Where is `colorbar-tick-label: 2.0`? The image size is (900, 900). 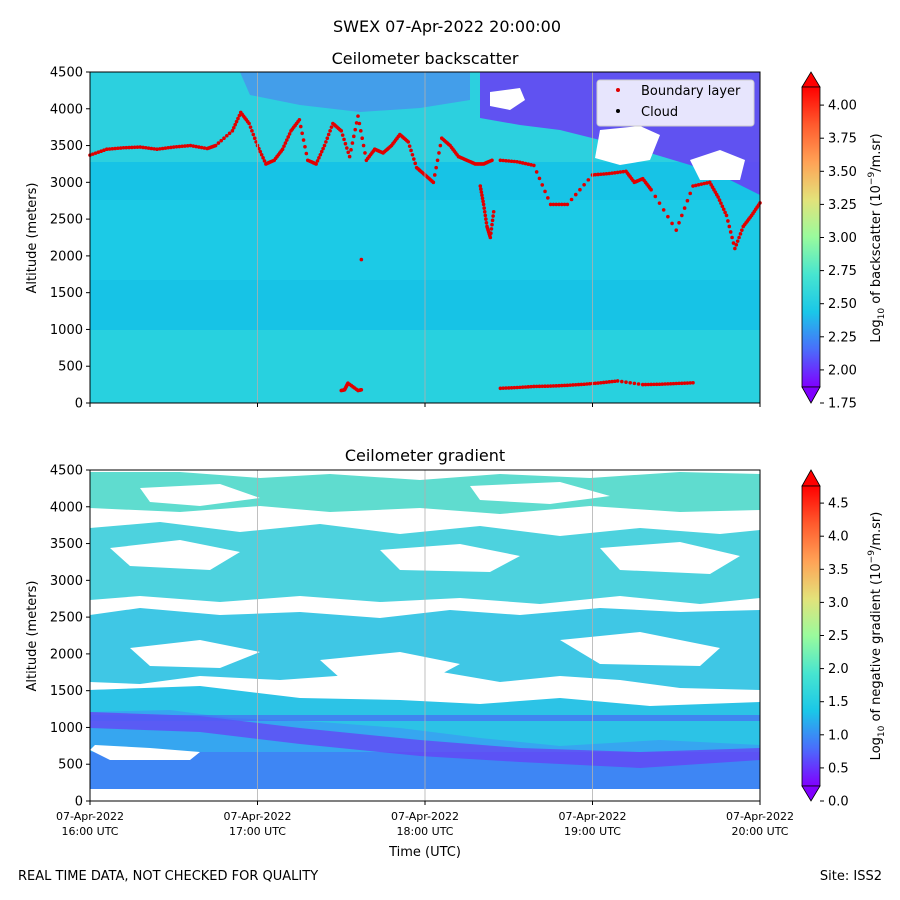
colorbar-tick-label: 2.0 is located at coordinates (838, 669).